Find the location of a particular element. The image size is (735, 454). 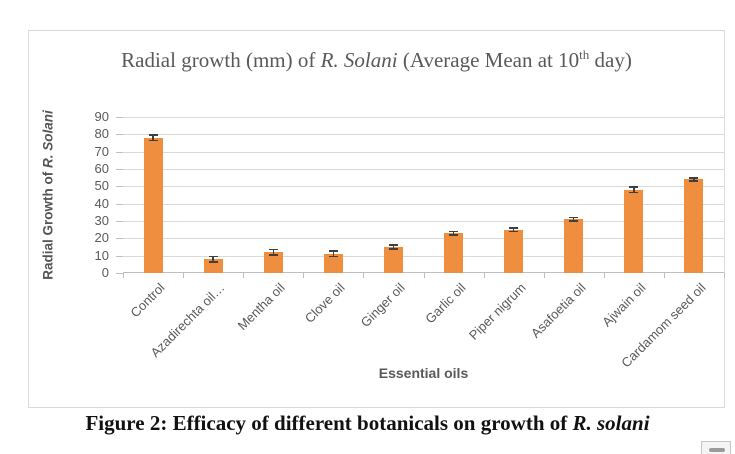

embedded-object-icon is located at coordinates (716, 447).